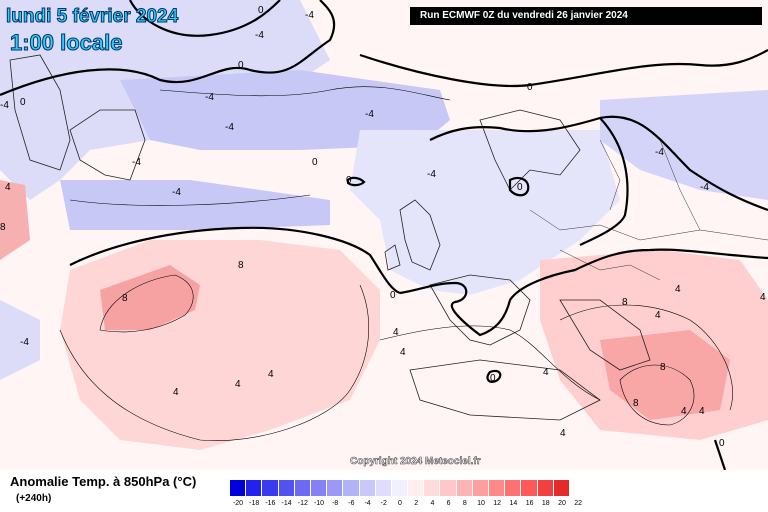  Describe the element at coordinates (383, 503) in the screenshot. I see `color-scale-label: -2` at that location.